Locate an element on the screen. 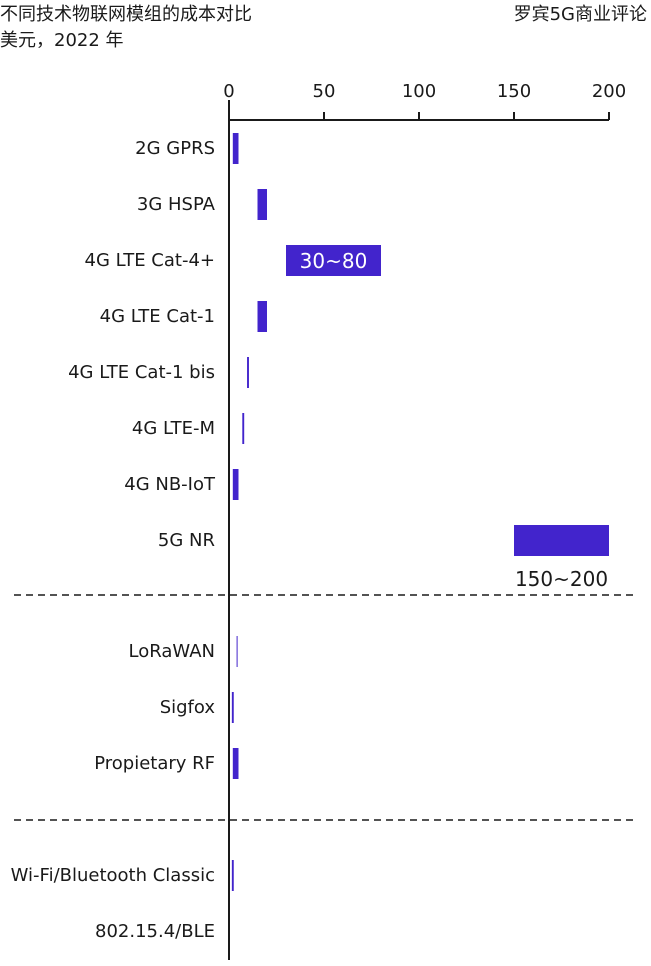 This screenshot has height=966, width=651. data-label: 30~80 is located at coordinates (334, 261).